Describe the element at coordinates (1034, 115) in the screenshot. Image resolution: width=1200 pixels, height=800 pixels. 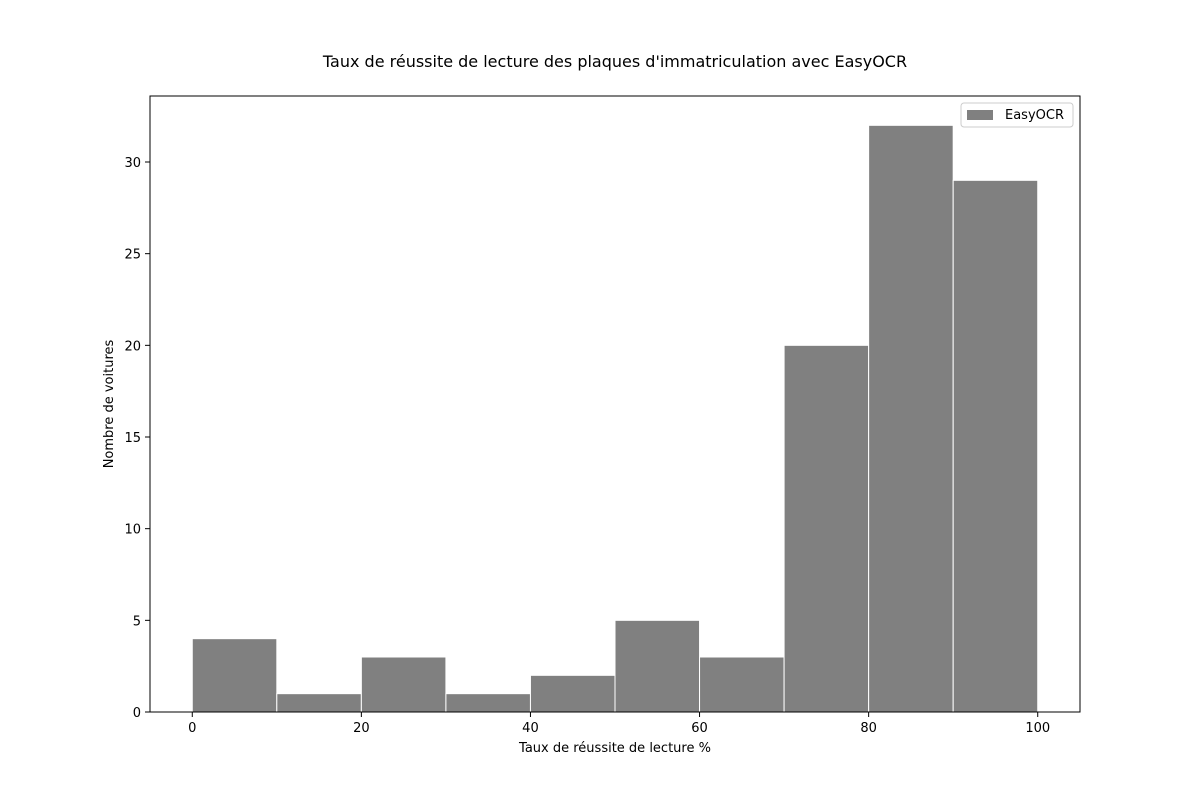
I see `legend-label-easyocr: EasyOCR` at that location.